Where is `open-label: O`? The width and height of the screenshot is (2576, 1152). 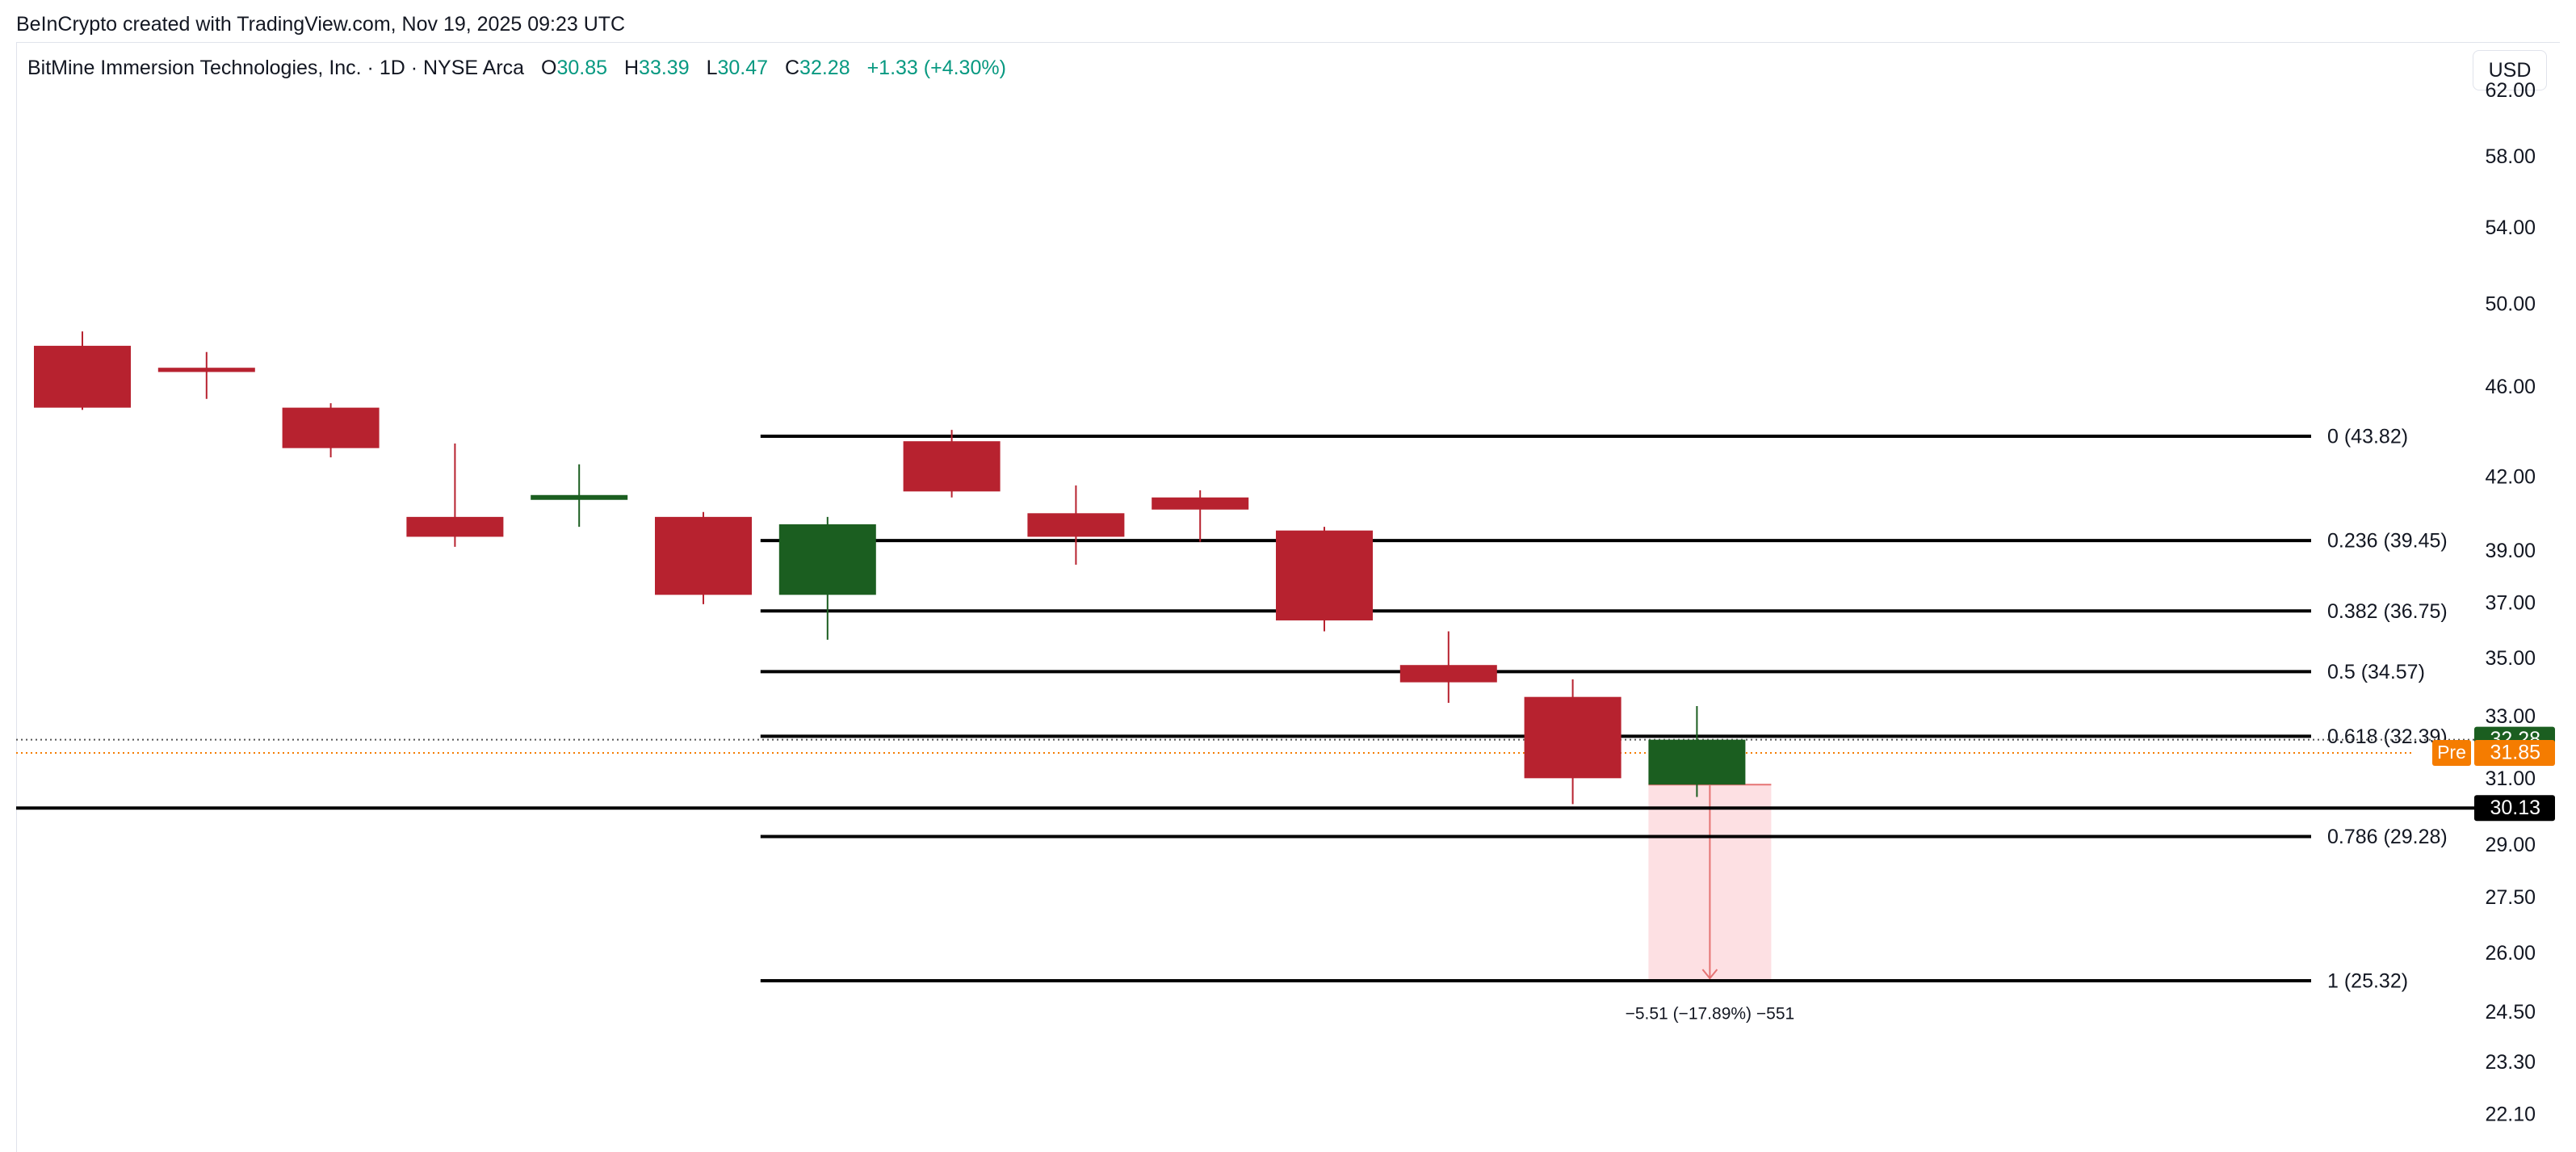 open-label: O is located at coordinates (549, 68).